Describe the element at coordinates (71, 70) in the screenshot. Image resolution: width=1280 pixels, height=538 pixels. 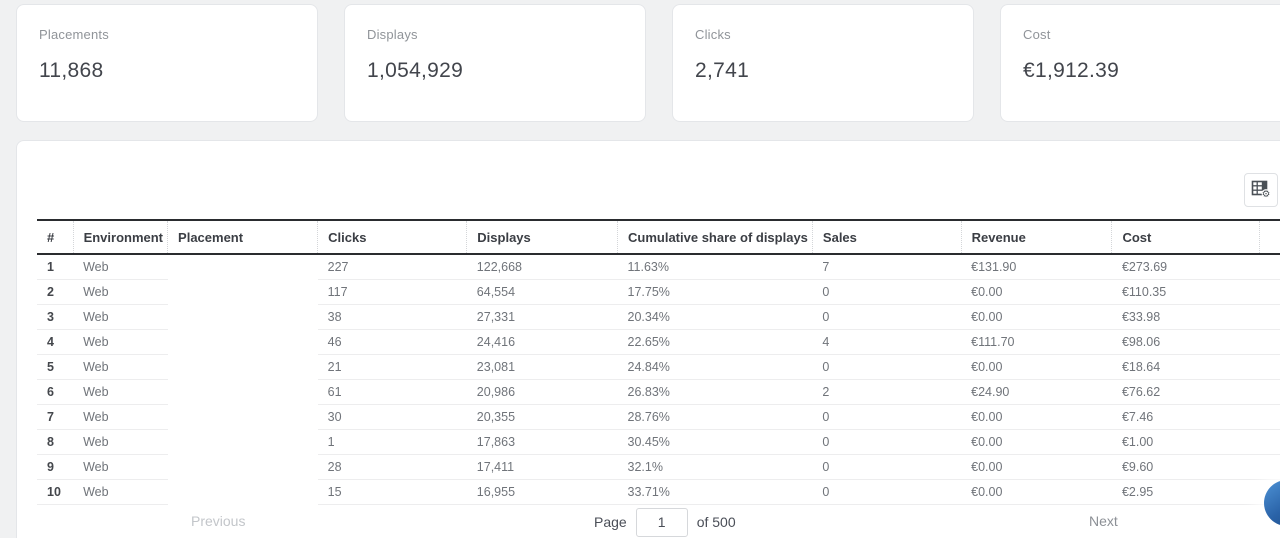
I see `stat-value: 11,868` at that location.